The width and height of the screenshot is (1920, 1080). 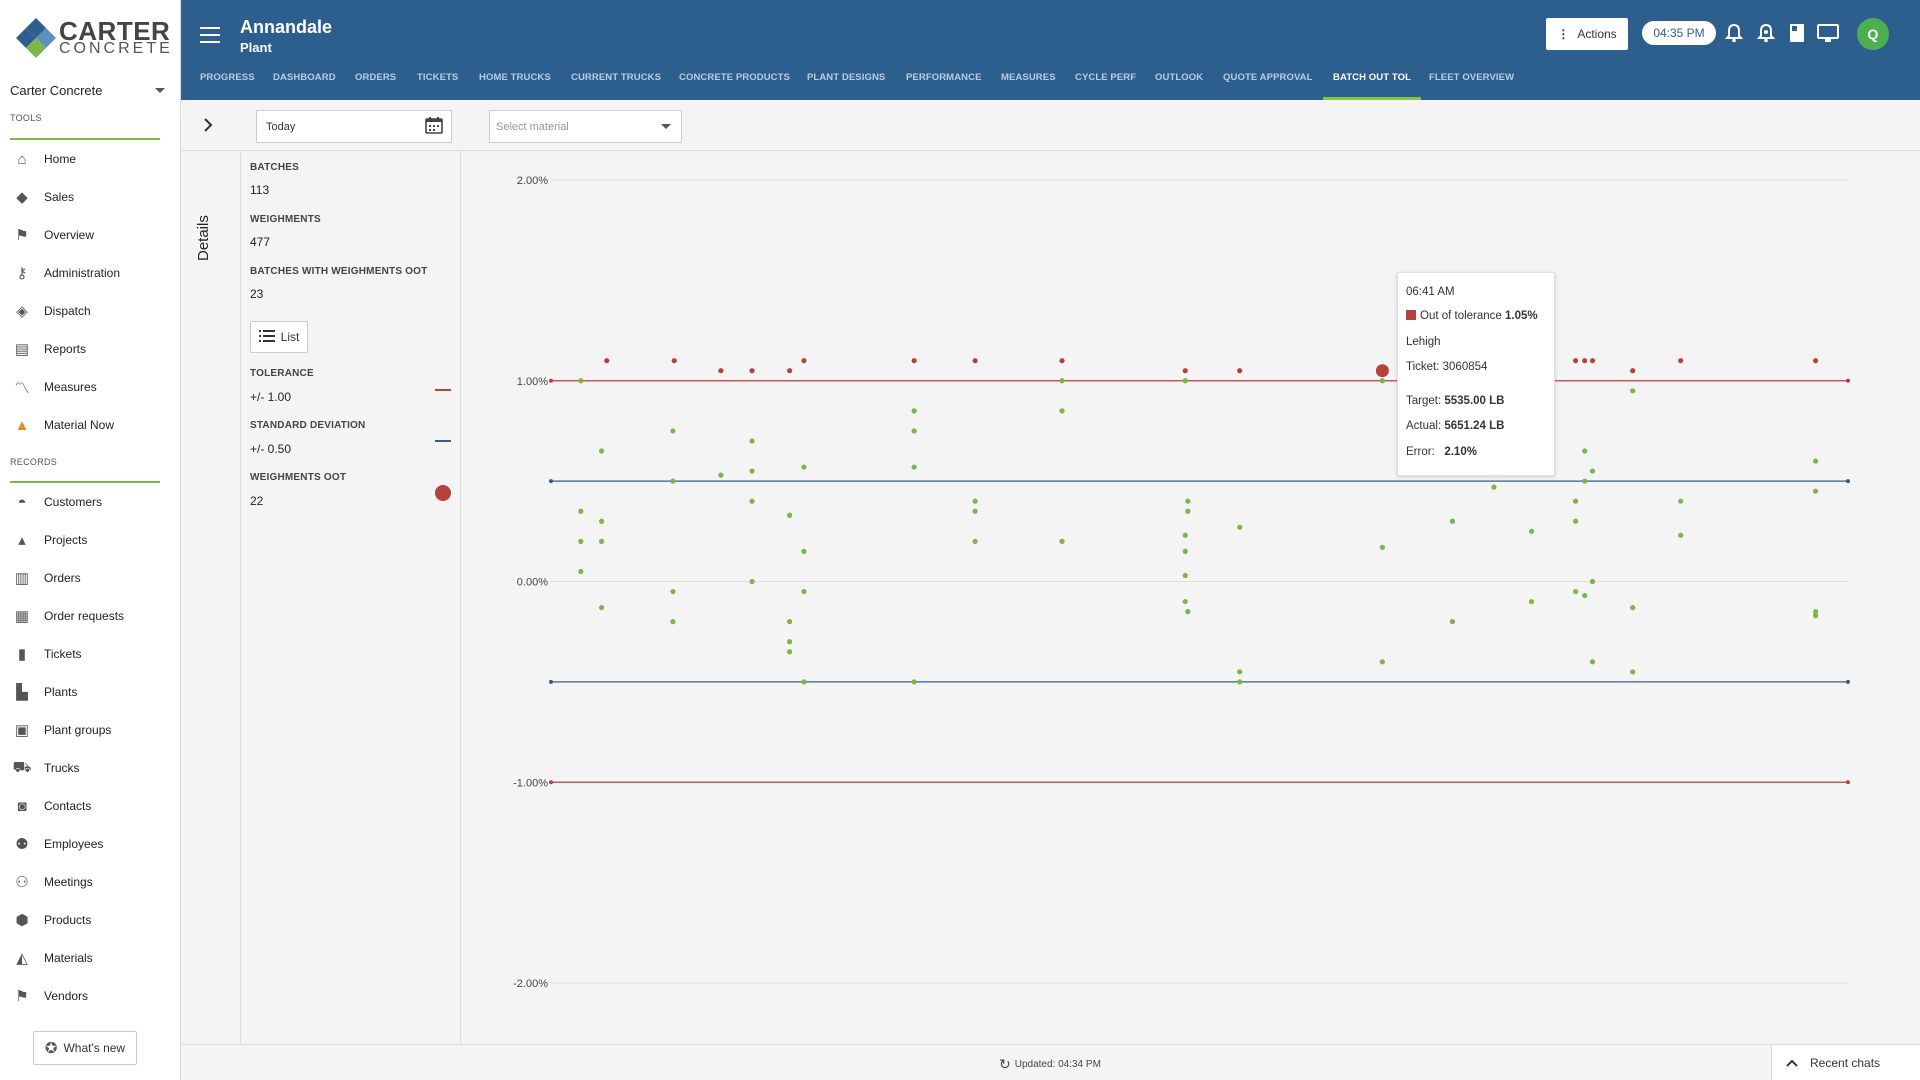 I want to click on nav-dispatch: ◈ Dispatch, so click(x=90, y=311).